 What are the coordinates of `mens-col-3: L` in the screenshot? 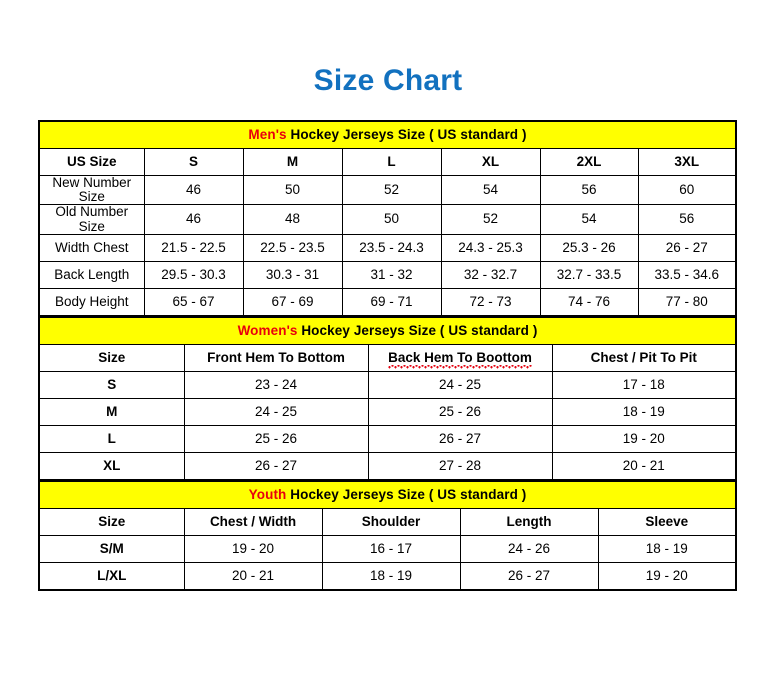 It's located at (391, 162).